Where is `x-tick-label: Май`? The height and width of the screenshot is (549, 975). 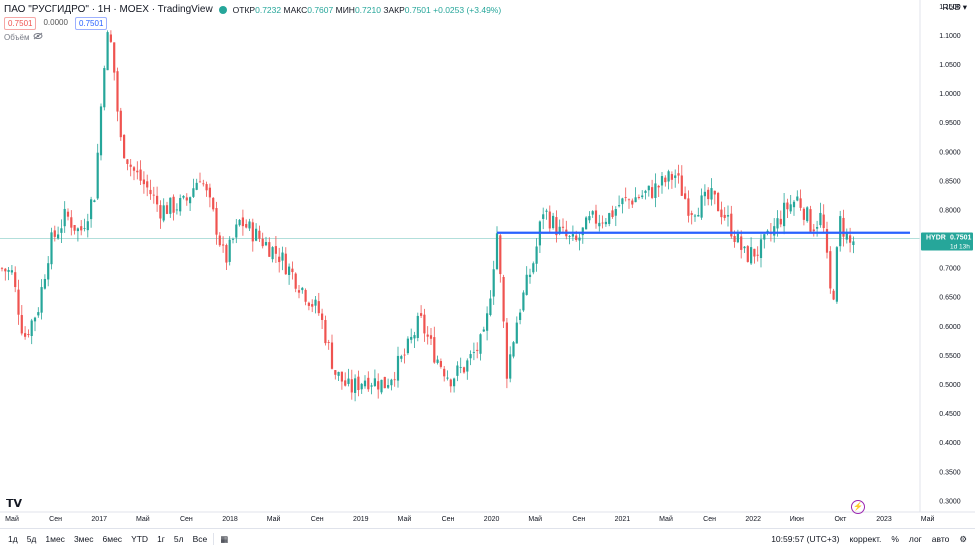 x-tick-label: Май is located at coordinates (12, 519).